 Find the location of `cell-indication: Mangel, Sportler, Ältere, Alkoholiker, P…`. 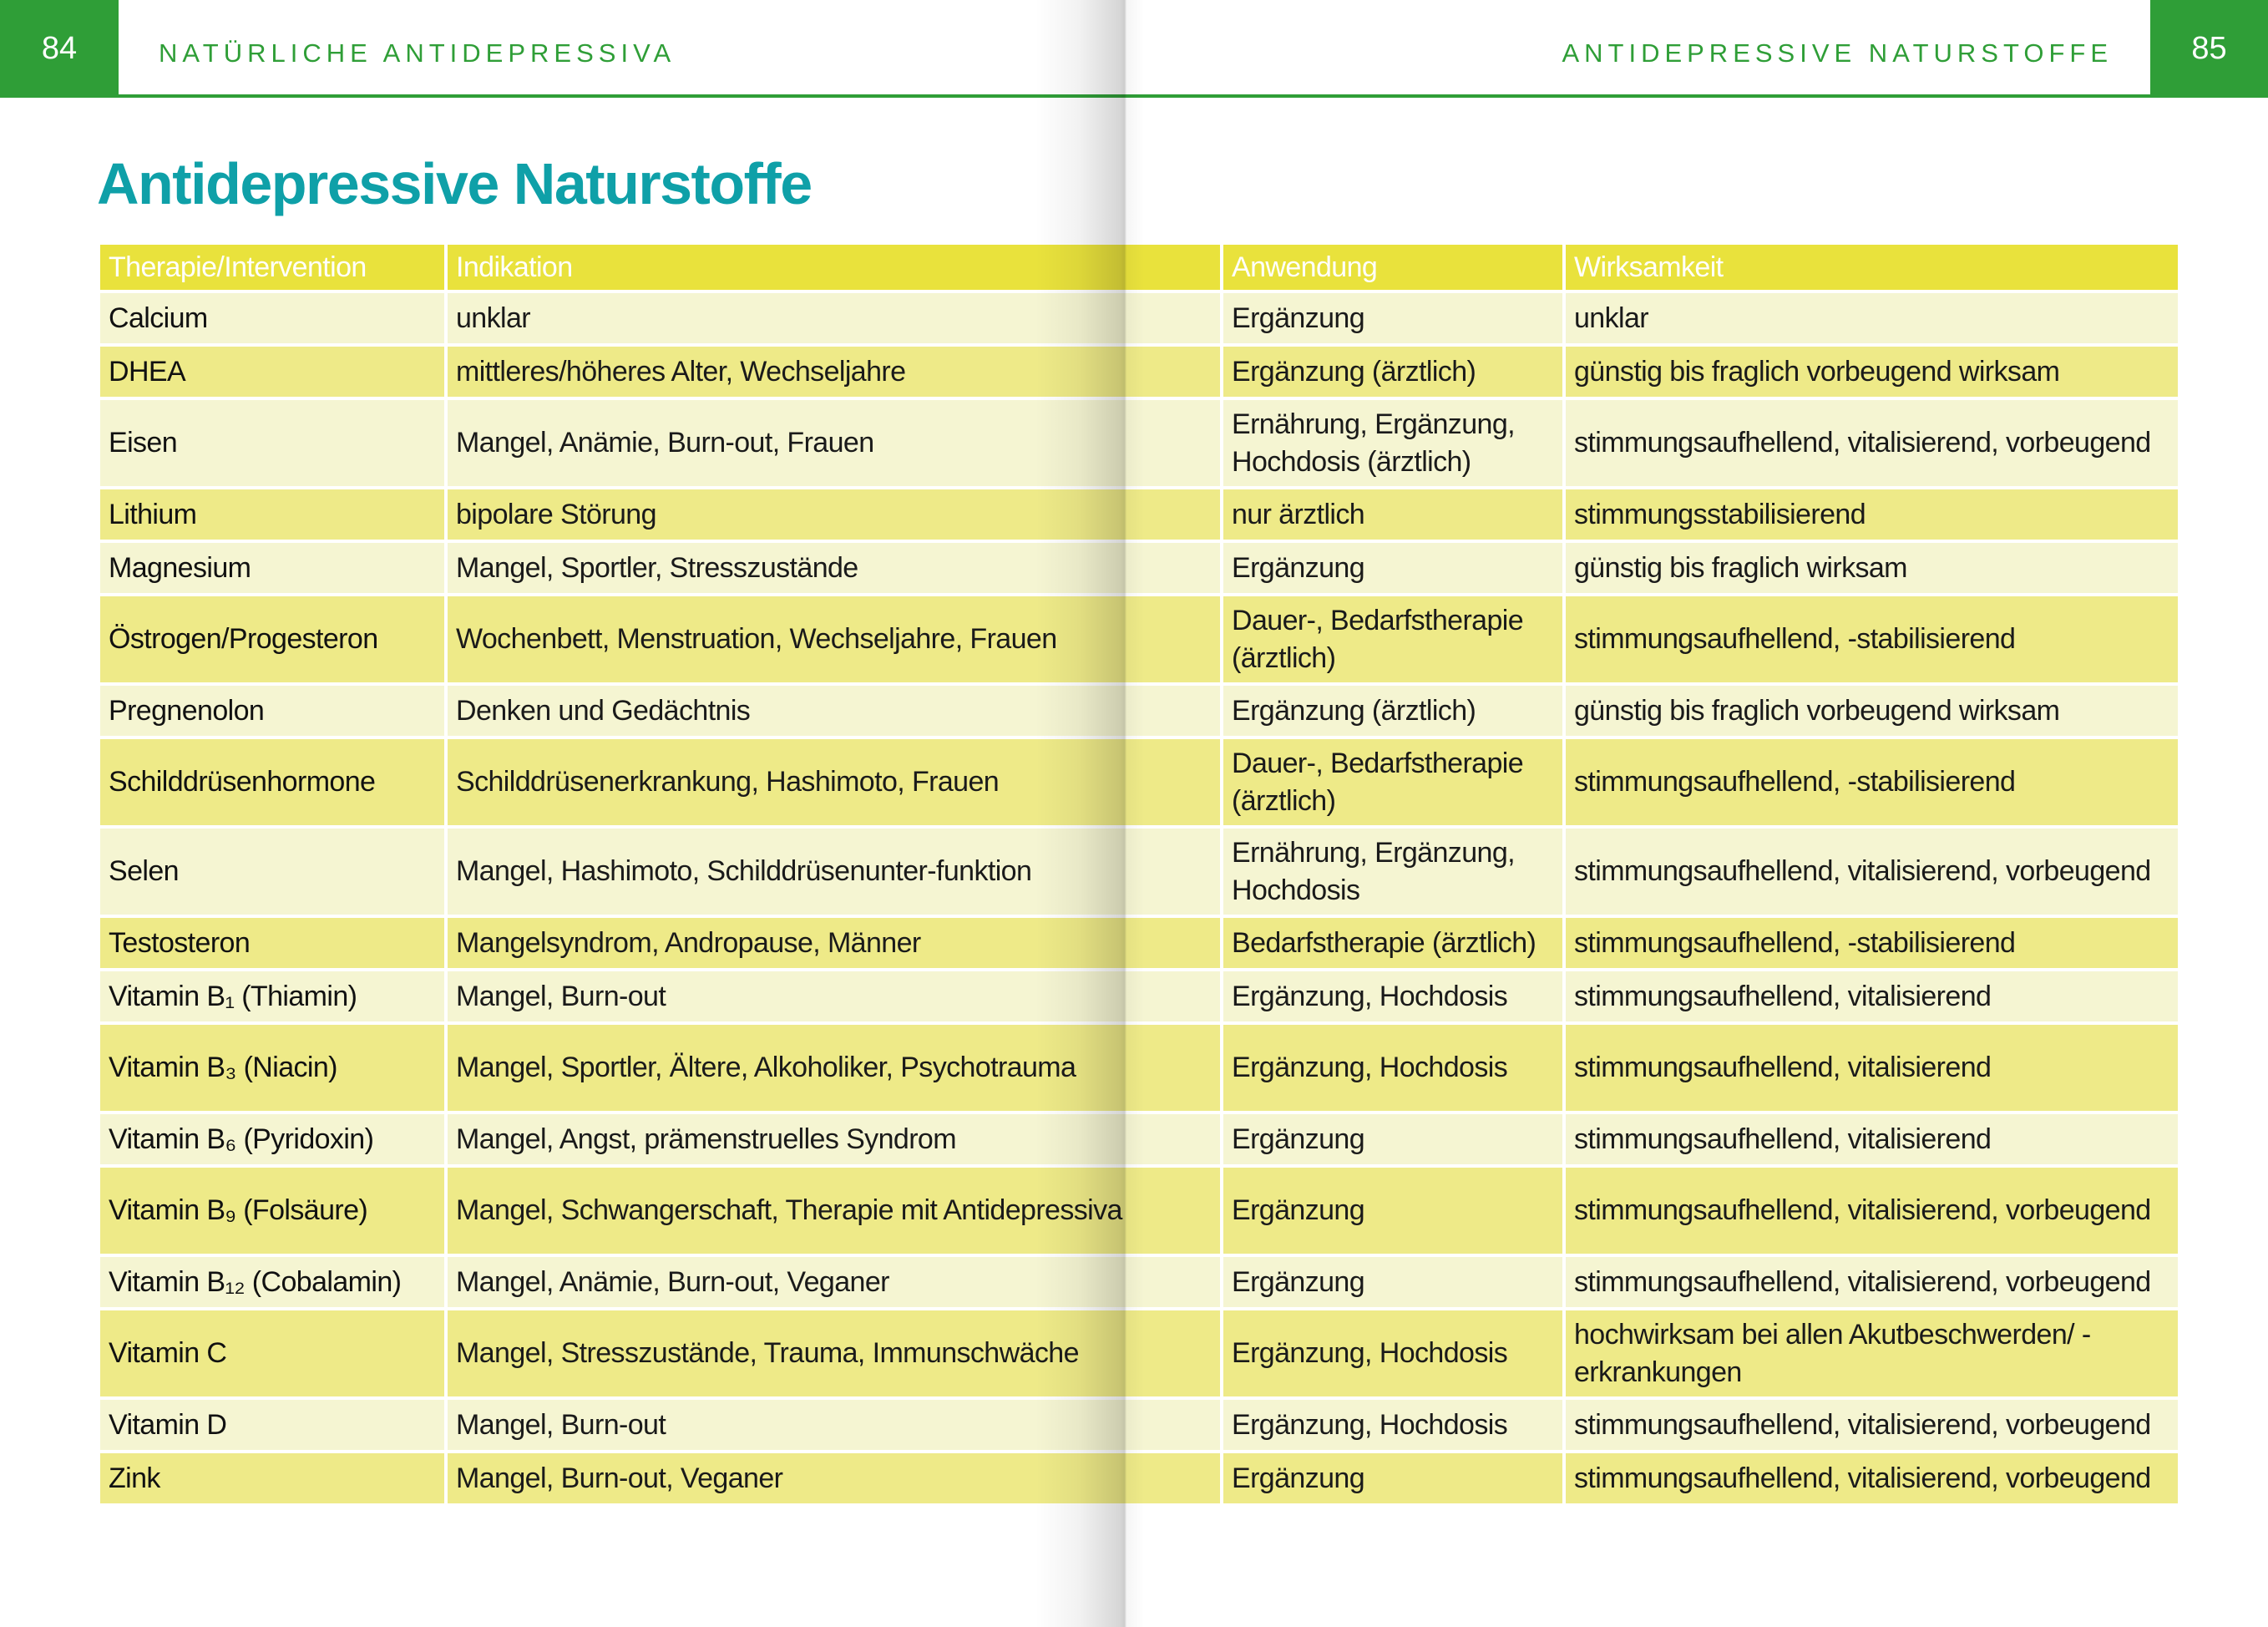

cell-indication: Mangel, Sportler, Ältere, Alkoholiker, P… is located at coordinates (834, 1068).